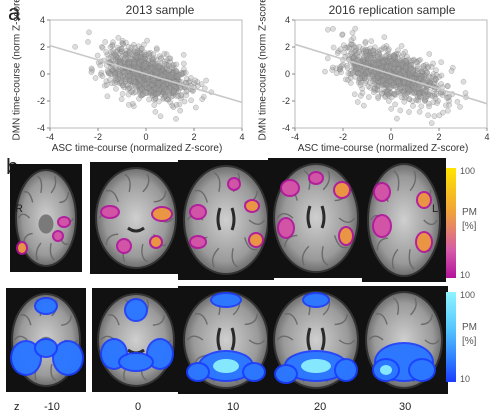  Describe the element at coordinates (52, 407) in the screenshot. I see `z-label-1: -10` at that location.